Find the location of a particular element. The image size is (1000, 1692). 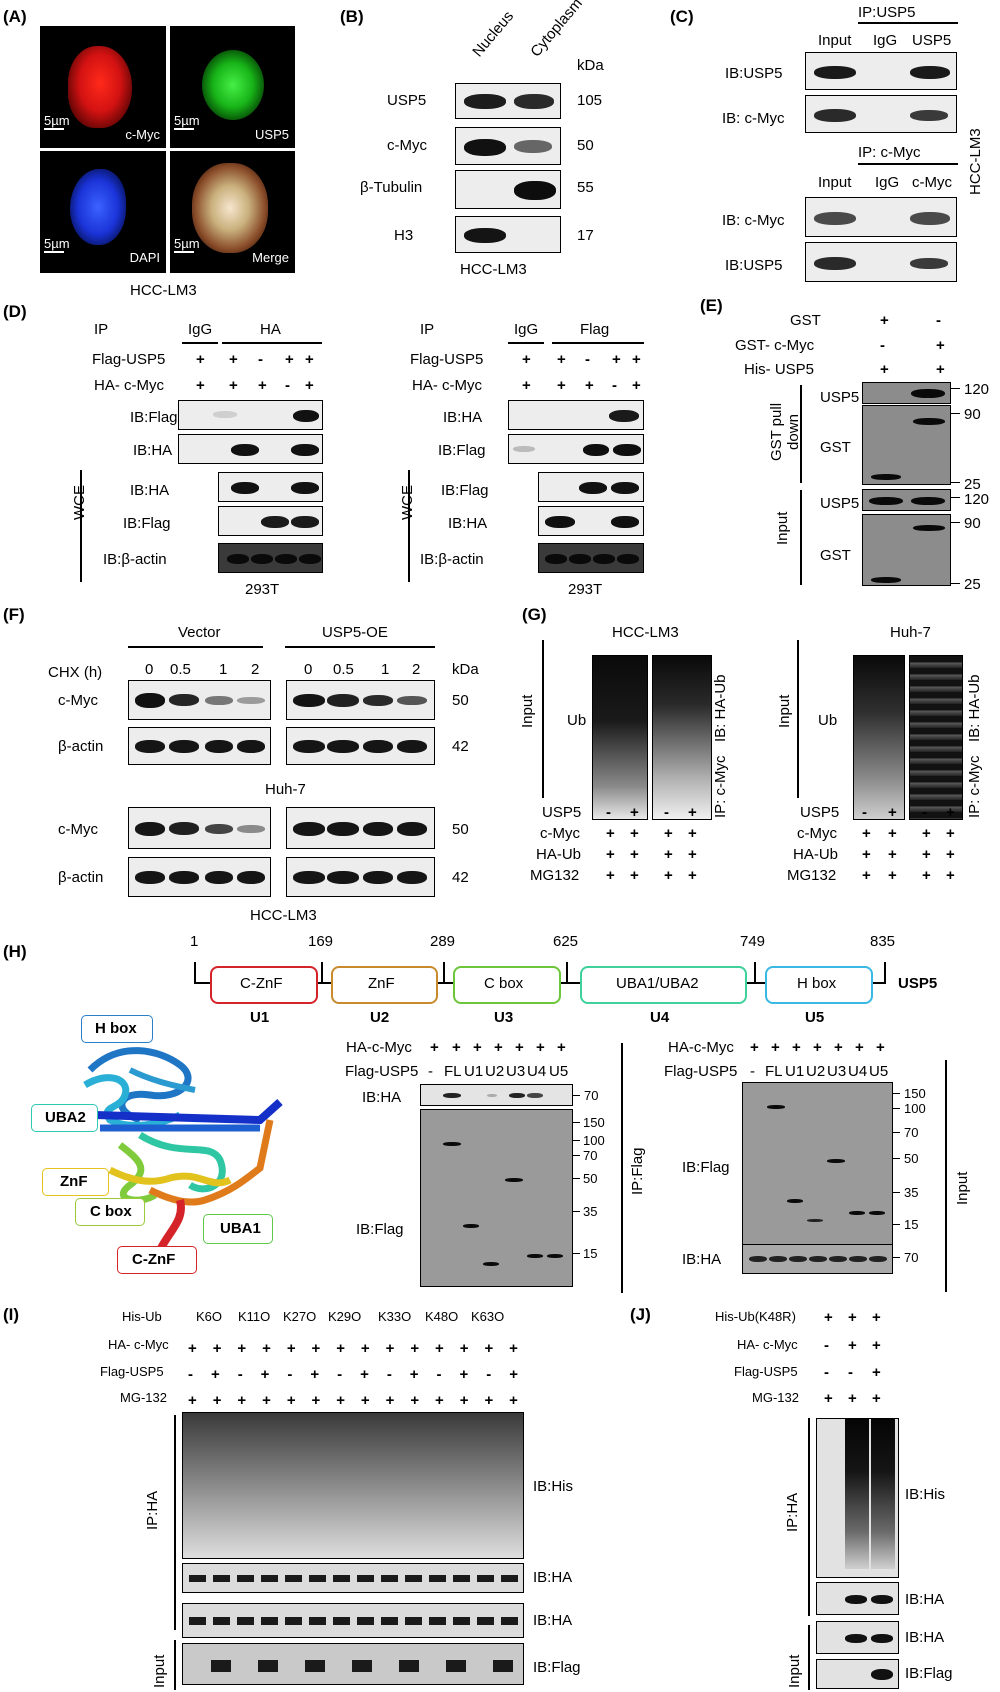

ip-group: Flag is located at coordinates (595, 329).